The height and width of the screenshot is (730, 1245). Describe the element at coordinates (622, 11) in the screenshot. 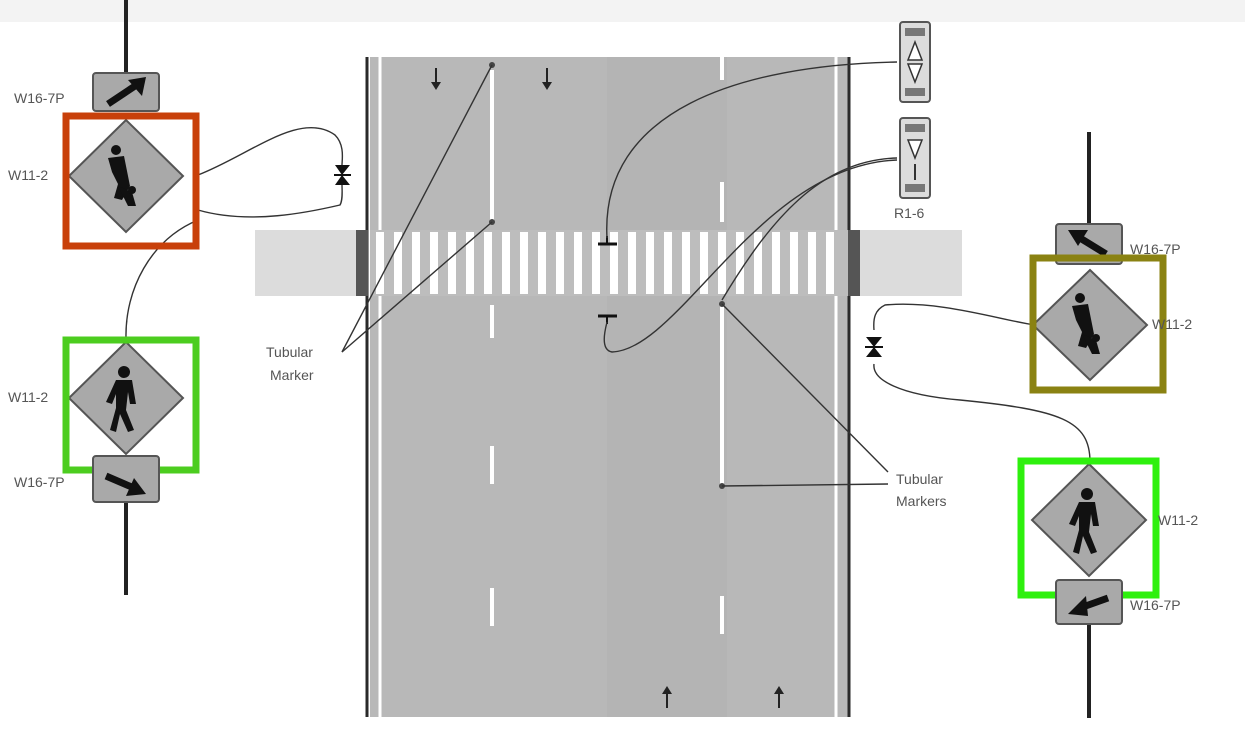

I see `top-fade` at that location.